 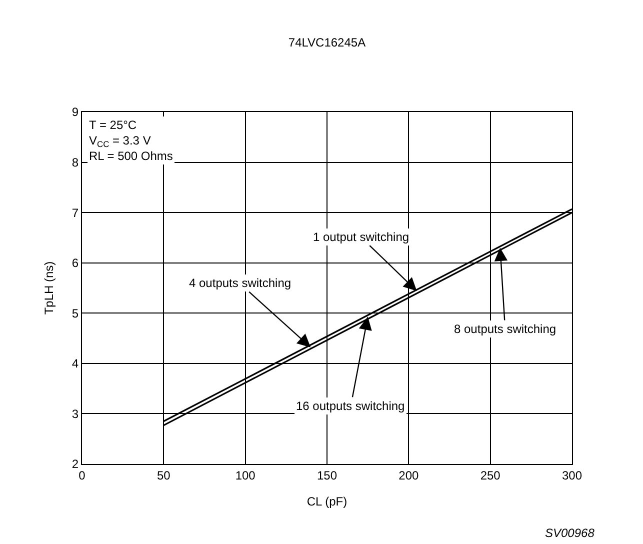 I want to click on annotation: 8 outputs switching, so click(x=505, y=329).